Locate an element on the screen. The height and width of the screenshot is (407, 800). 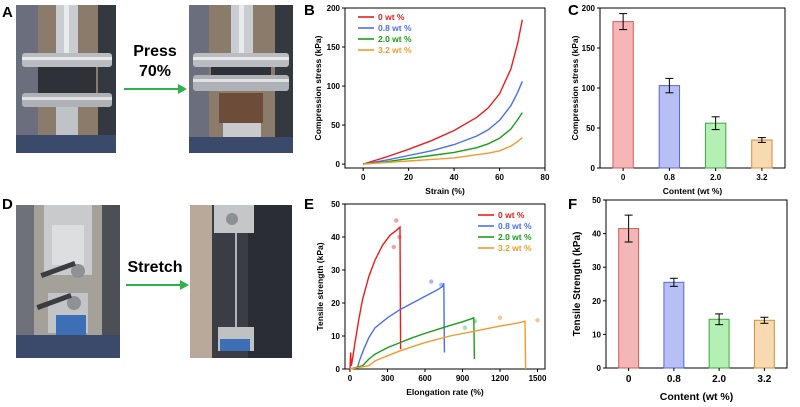
stretch-arrow is located at coordinates (157, 285).